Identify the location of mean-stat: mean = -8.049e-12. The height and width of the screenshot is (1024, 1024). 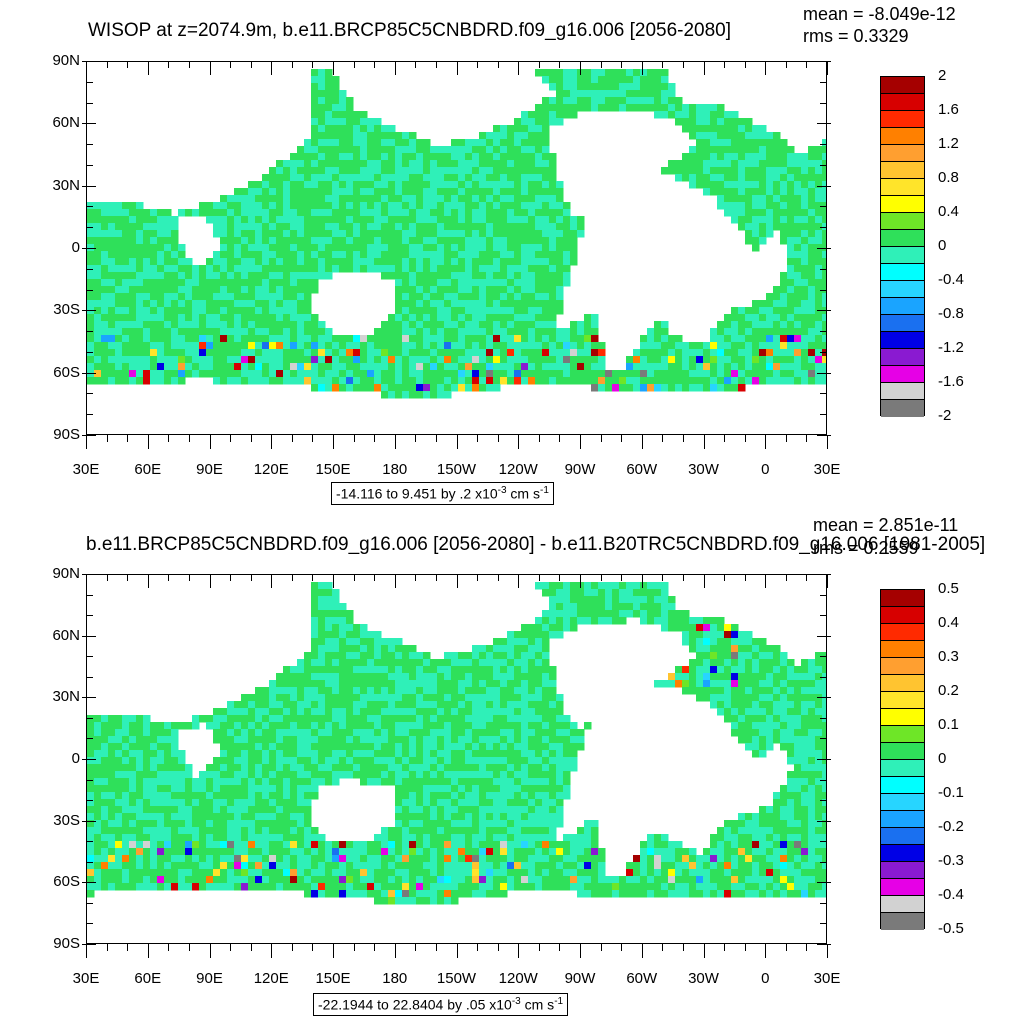
(879, 14).